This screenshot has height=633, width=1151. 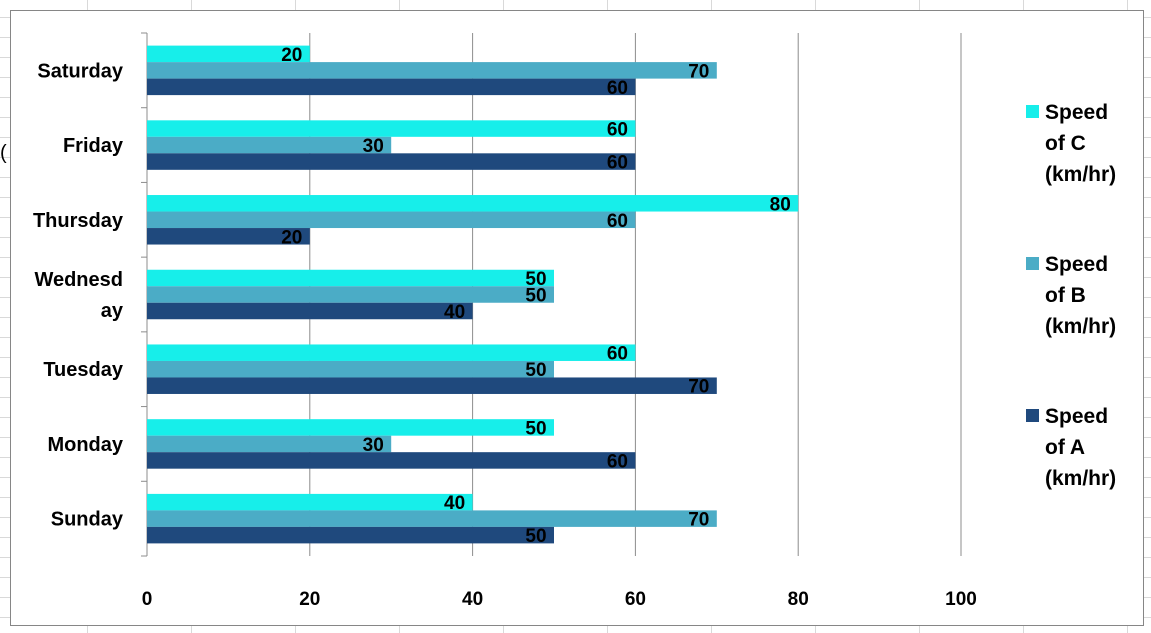 I want to click on legend-label-1: of B, so click(x=1065, y=295).